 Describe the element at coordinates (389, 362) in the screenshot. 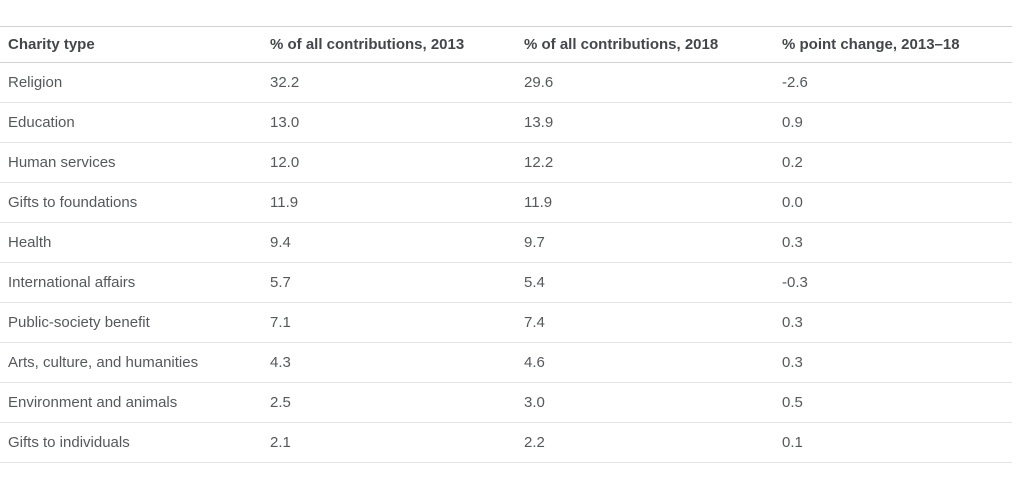

I see `cell-pct-2013: 4.3` at that location.